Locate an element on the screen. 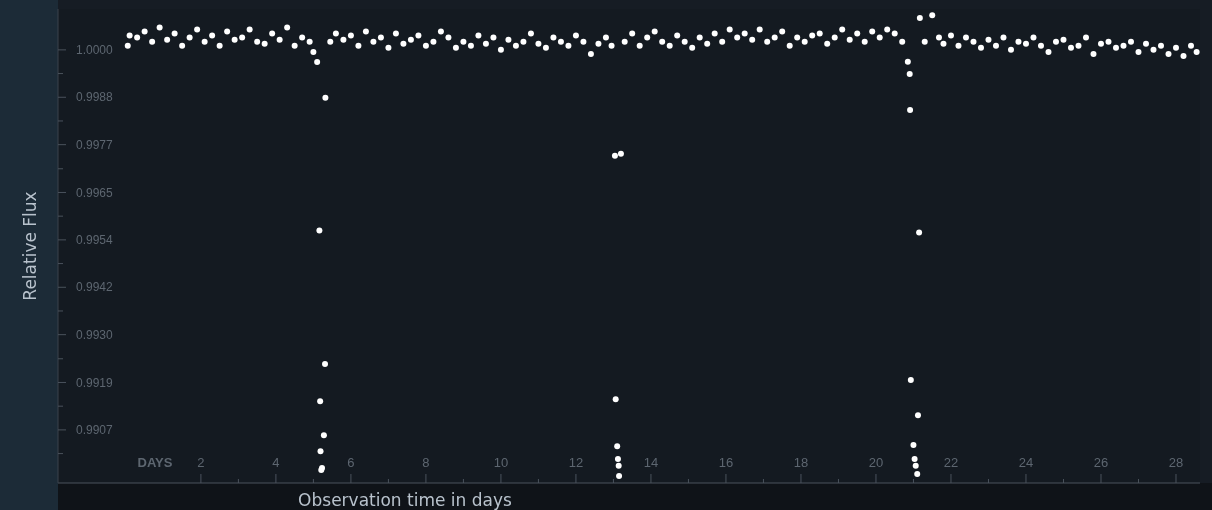  x-tick-label: 18 is located at coordinates (801, 462).